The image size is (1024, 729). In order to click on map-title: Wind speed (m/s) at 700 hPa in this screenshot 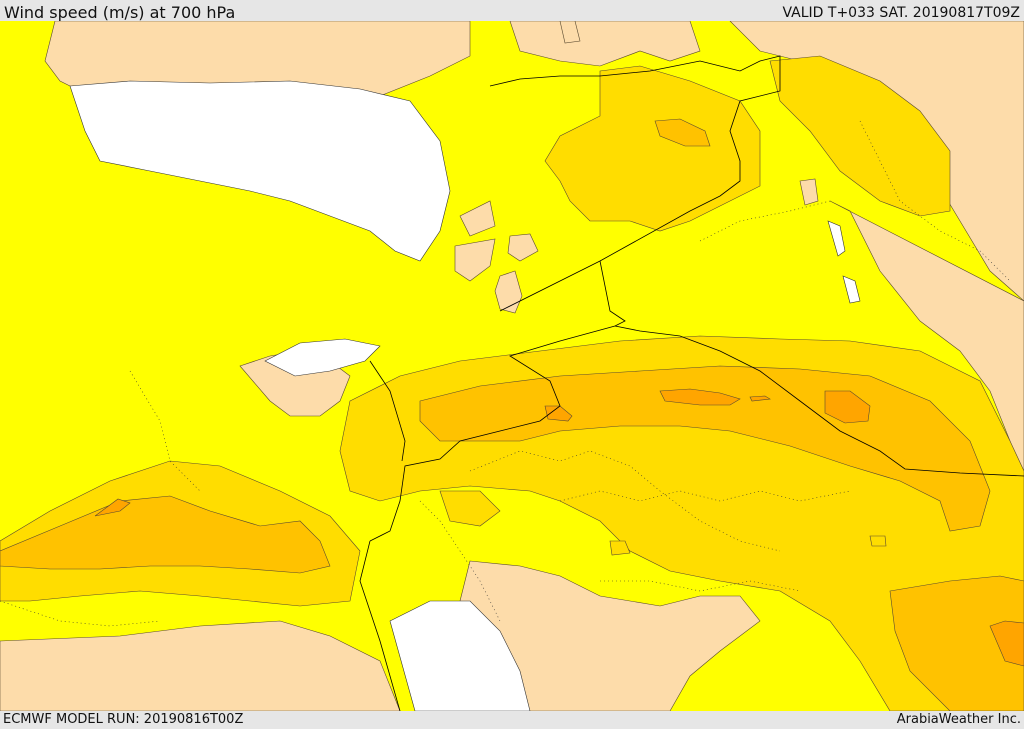, I will do `click(120, 12)`.